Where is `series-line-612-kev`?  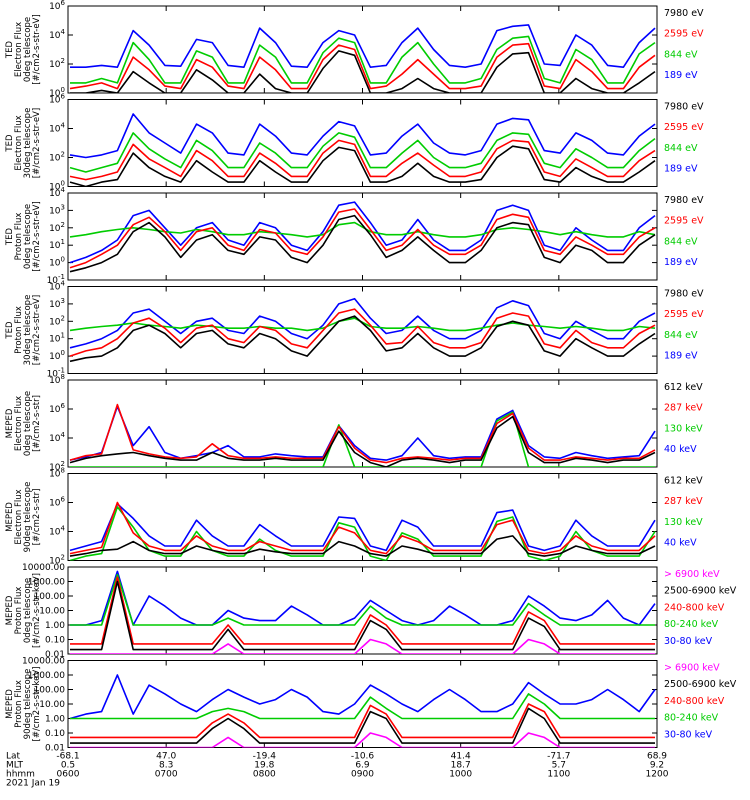
series-line-612-kev is located at coordinates (362, 546).